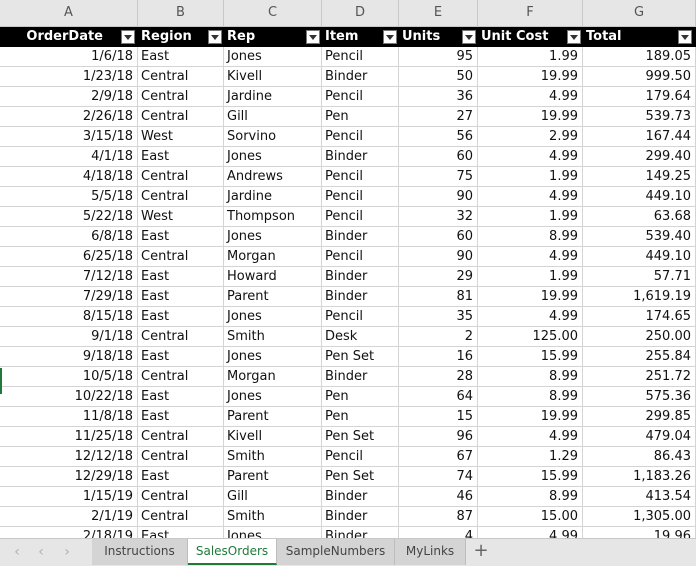  Describe the element at coordinates (639, 297) in the screenshot. I see `cell-total: 1,619.19` at that location.